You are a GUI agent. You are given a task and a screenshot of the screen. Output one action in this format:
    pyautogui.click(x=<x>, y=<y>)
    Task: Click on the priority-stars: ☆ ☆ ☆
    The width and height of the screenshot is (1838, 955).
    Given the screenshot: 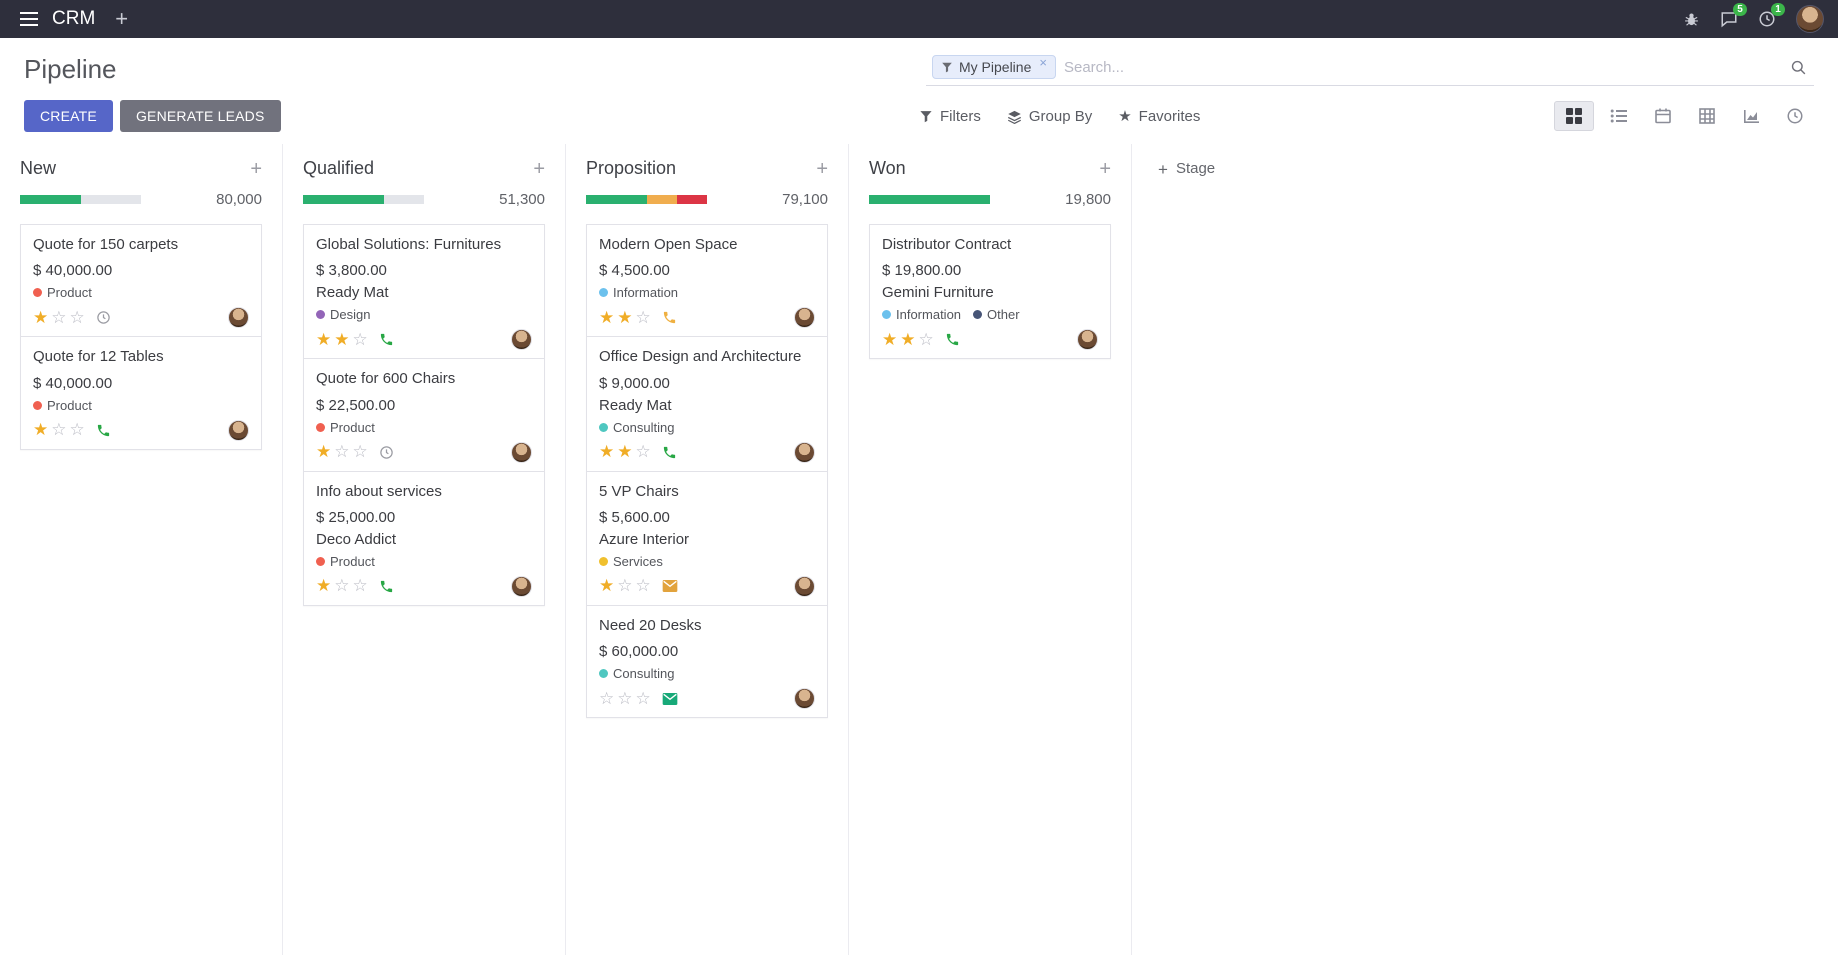 What is the action you would take?
    pyautogui.click(x=626, y=699)
    